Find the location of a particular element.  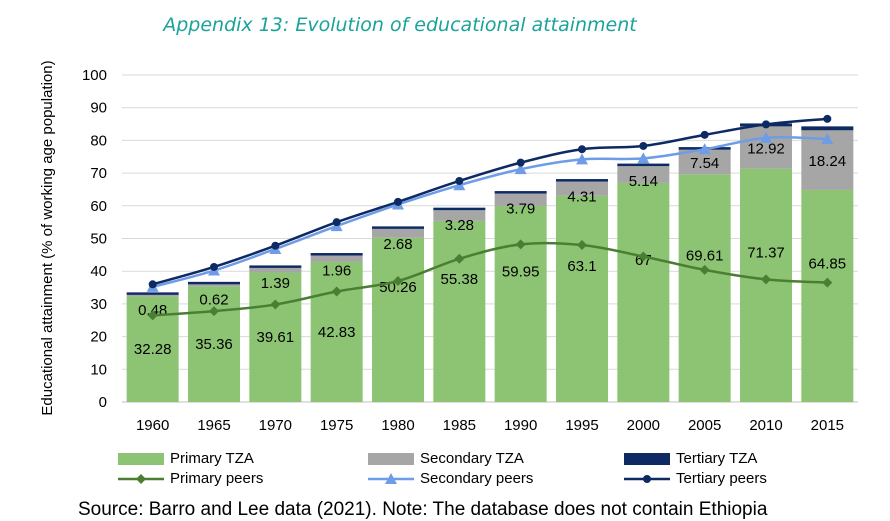

data-label-primary-tza: 32.28 is located at coordinates (153, 349).